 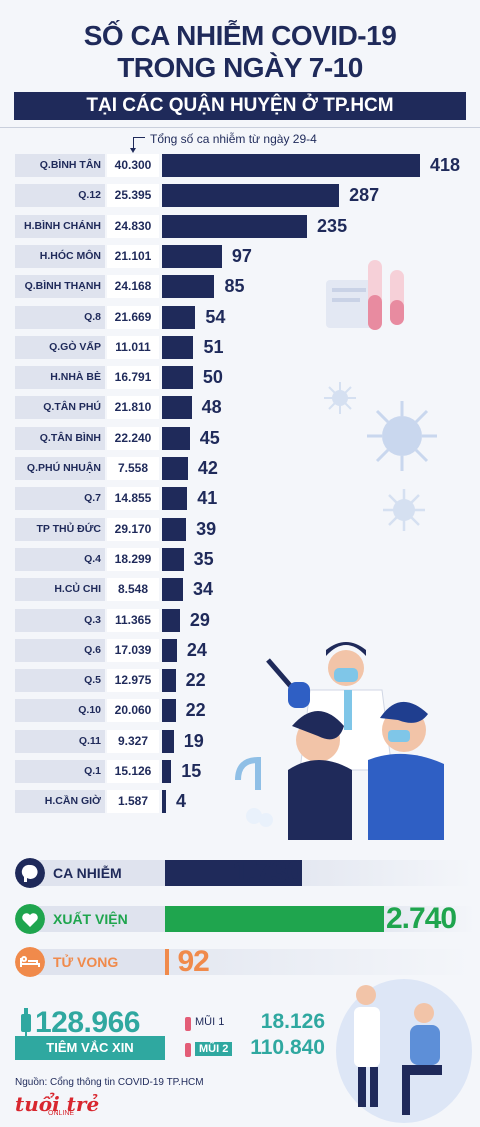 I want to click on virus-icon, so click(x=402, y=436).